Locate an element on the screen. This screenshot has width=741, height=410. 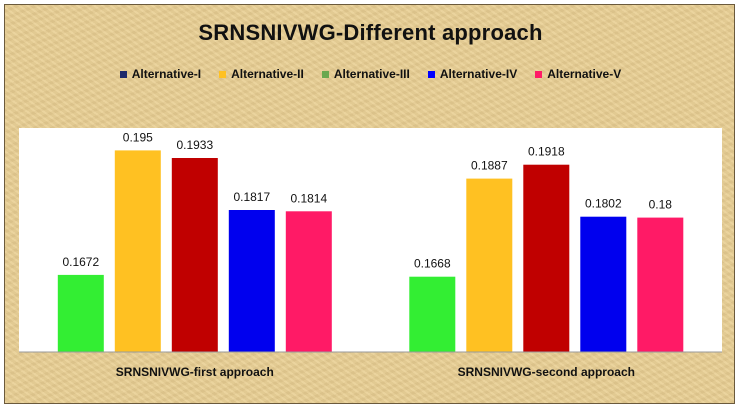
bar-value-label-2: 0.195 is located at coordinates (138, 137).